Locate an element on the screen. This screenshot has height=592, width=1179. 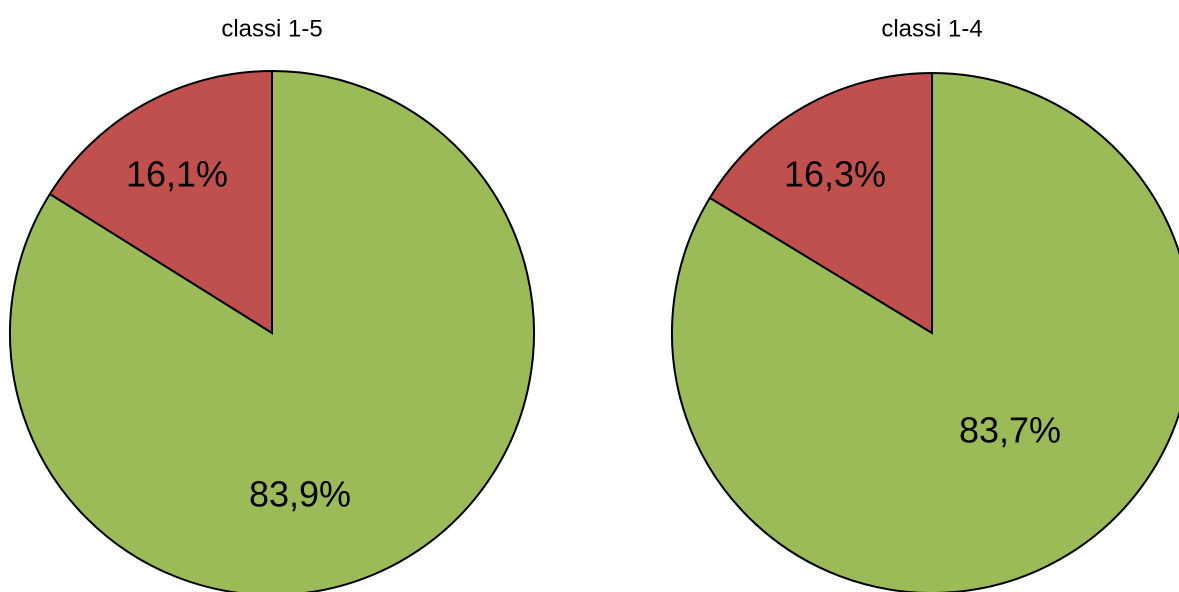
slice-label: 16,1% is located at coordinates (177, 174).